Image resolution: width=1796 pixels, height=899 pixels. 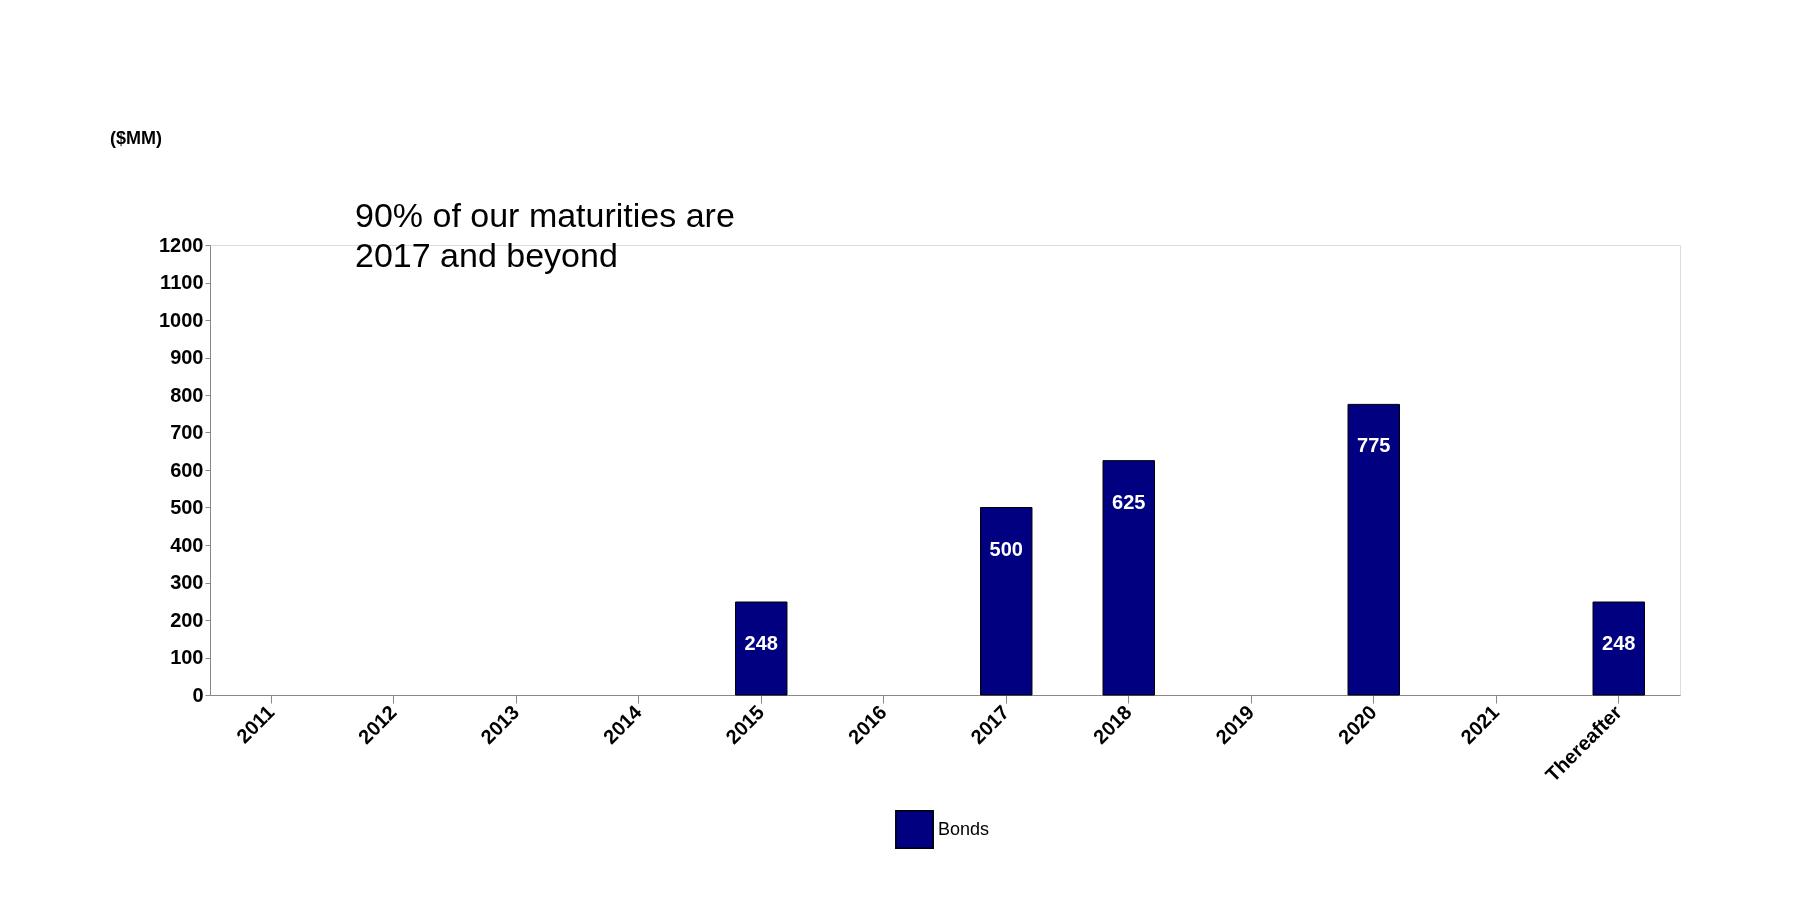 What do you see at coordinates (1129, 501) in the screenshot?
I see `data-label: 625` at bounding box center [1129, 501].